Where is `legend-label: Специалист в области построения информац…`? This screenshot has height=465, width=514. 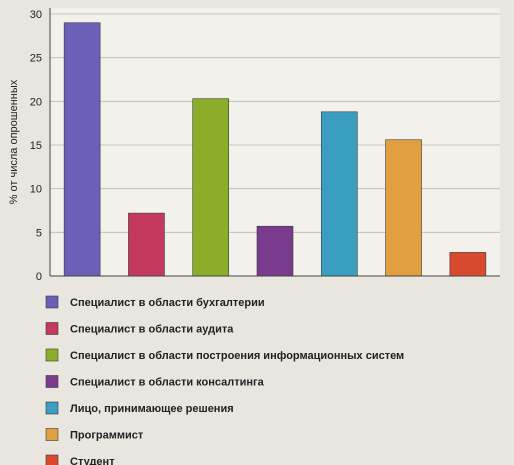 legend-label: Специалист в области построения информац… is located at coordinates (237, 356).